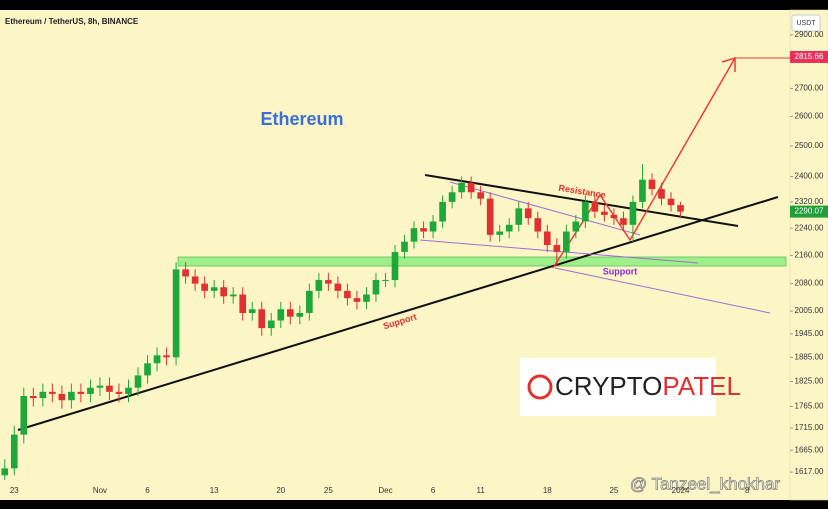 The width and height of the screenshot is (828, 509). Describe the element at coordinates (809, 333) in the screenshot. I see `y-tick-label: 1945.00` at that location.